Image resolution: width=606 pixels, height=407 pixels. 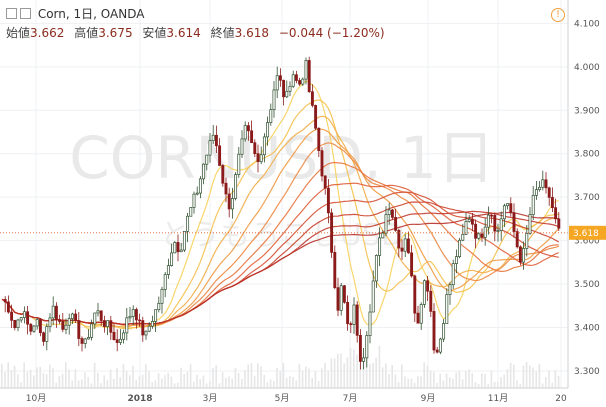 I want to click on x-tick-label: 3月, so click(x=210, y=398).